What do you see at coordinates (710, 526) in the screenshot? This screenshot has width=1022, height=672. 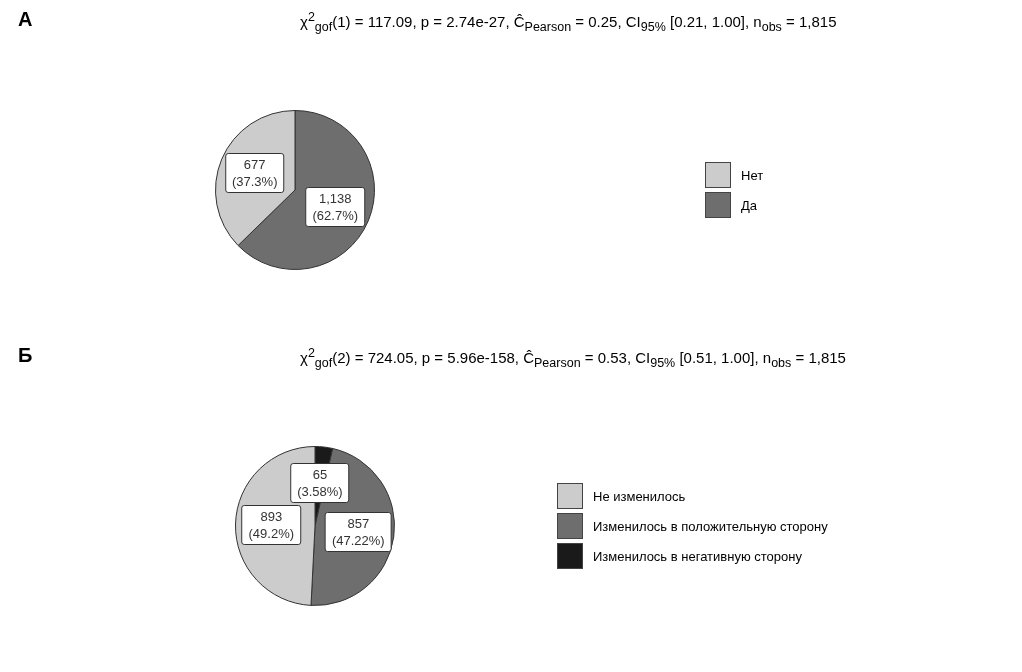 I see `legend-label: Изменилось в положительную сторону` at bounding box center [710, 526].